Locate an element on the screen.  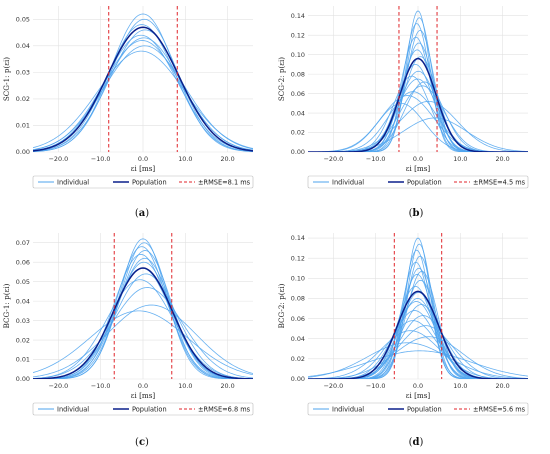
y-axis-label: BCG-2: p(εi) is located at coordinates (281, 305).